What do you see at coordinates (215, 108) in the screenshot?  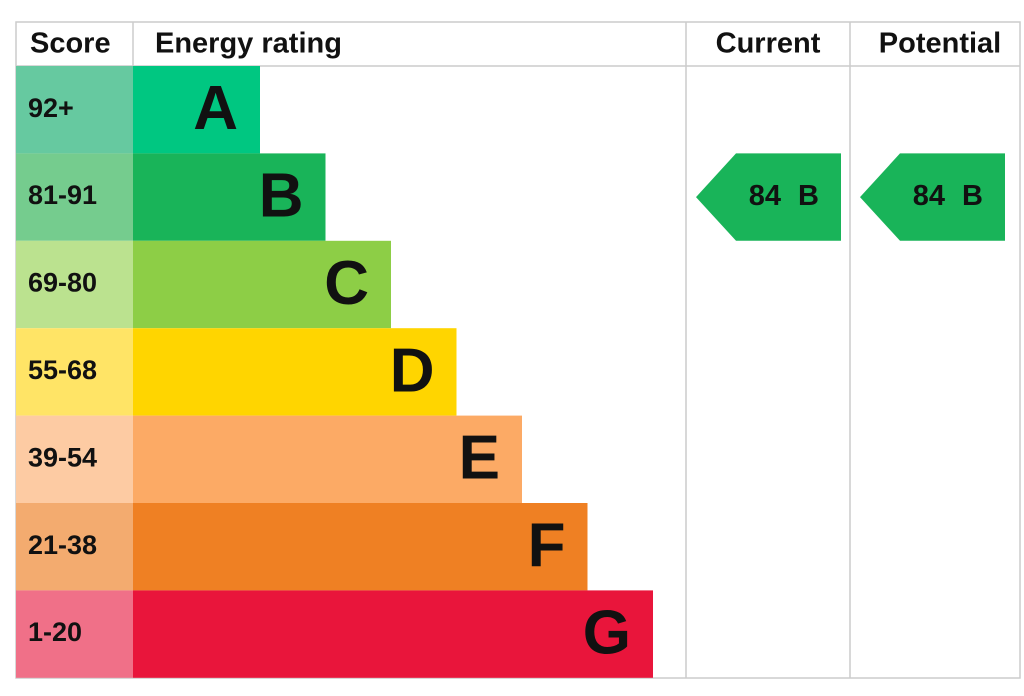 I see `rating-letter: A` at bounding box center [215, 108].